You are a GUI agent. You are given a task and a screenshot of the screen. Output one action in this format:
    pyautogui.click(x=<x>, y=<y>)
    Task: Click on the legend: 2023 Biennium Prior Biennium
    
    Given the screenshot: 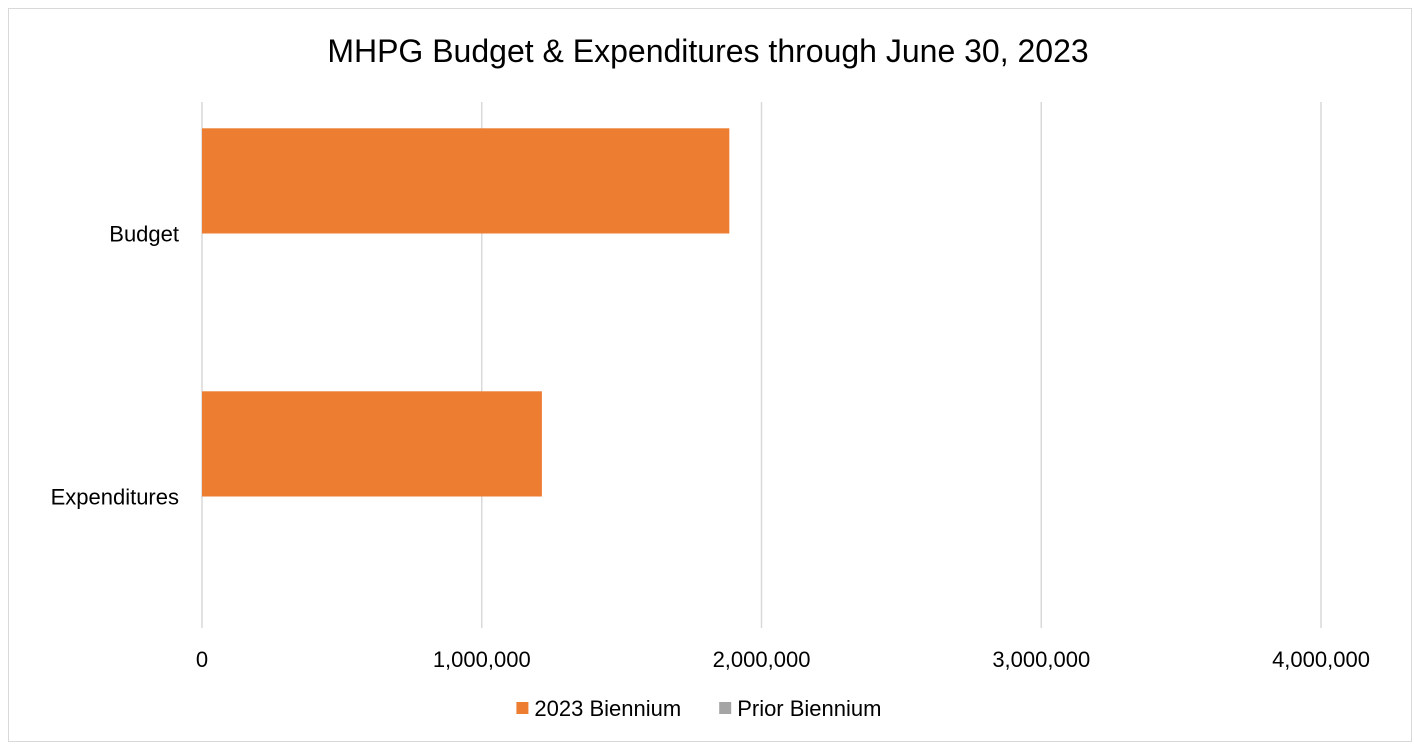 What is the action you would take?
    pyautogui.click(x=698, y=708)
    